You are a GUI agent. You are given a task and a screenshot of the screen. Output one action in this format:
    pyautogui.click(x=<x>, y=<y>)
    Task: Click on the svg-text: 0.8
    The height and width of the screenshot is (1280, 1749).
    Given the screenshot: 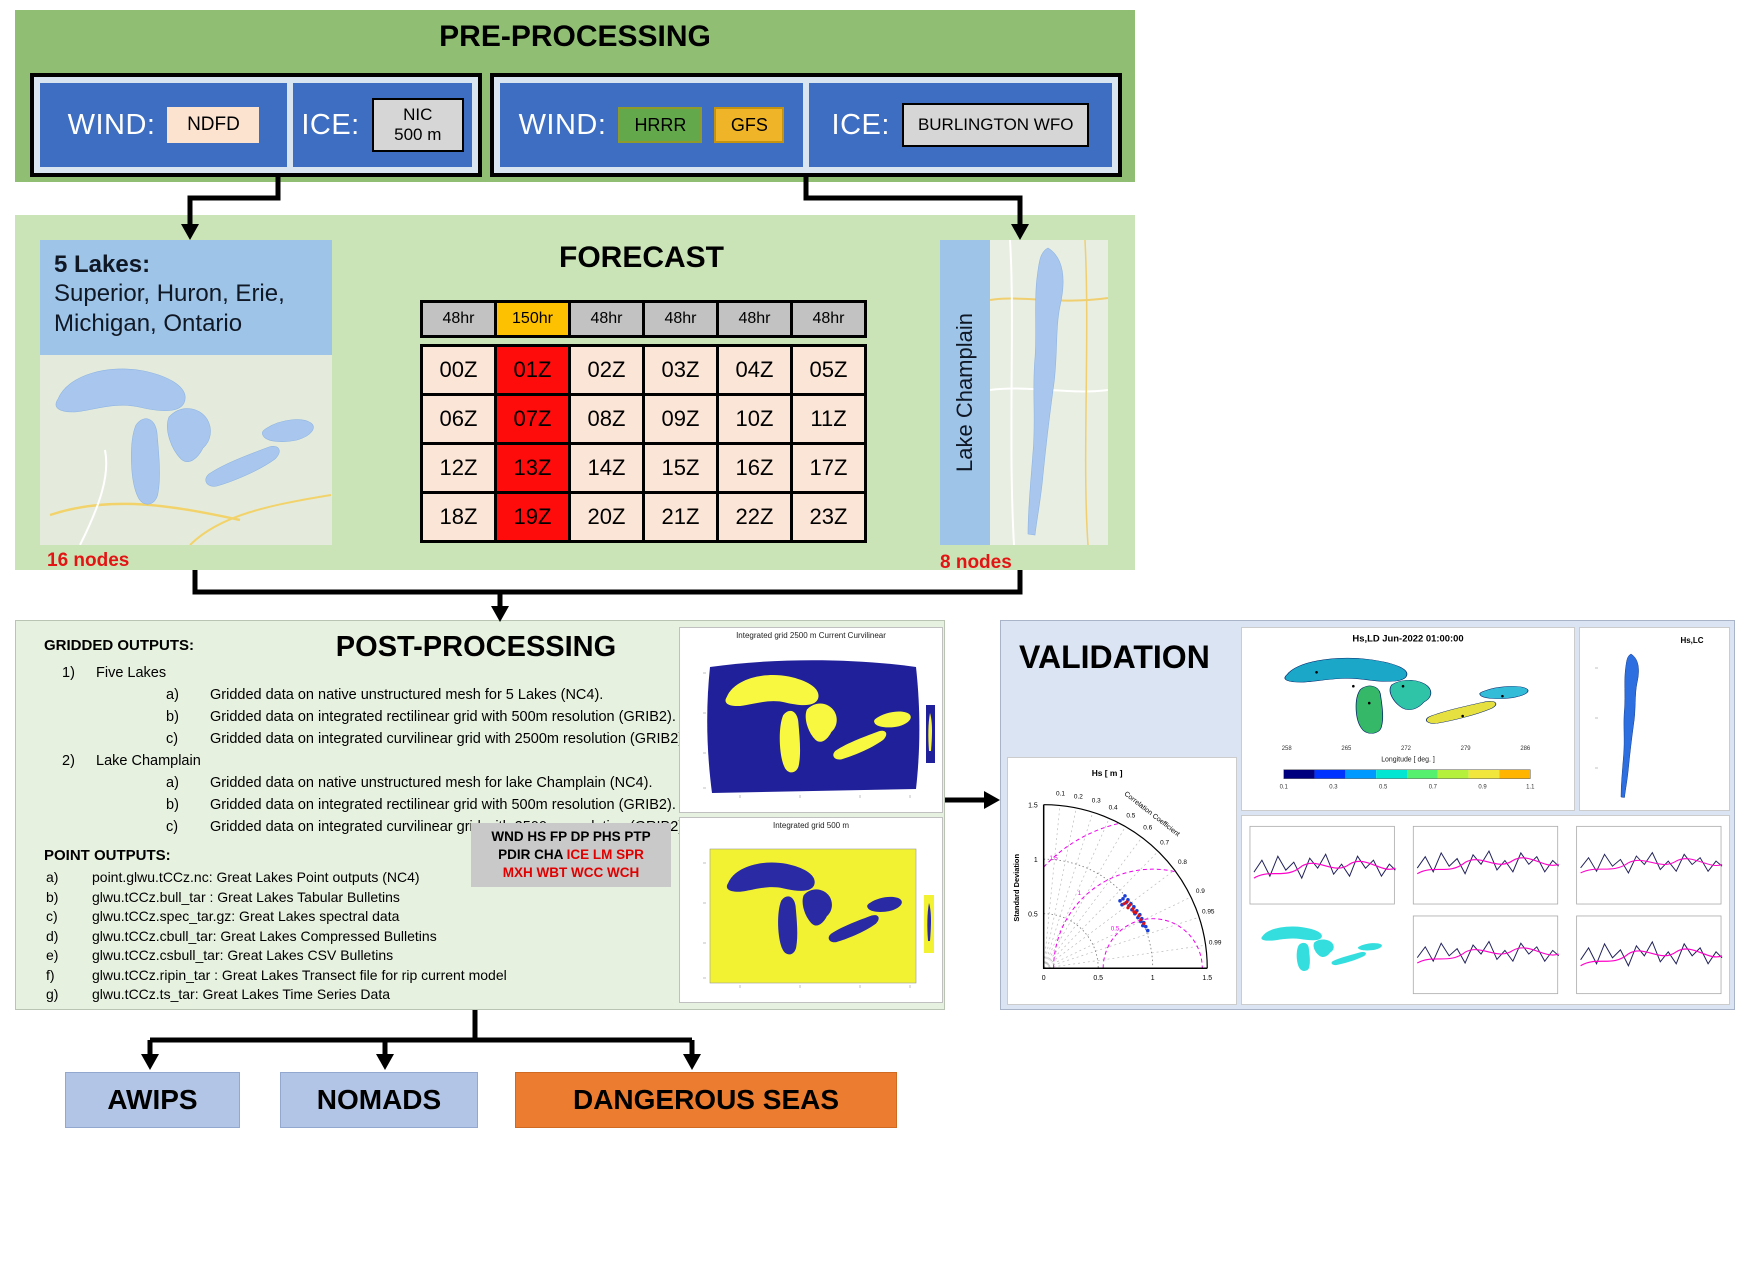 What is the action you would take?
    pyautogui.click(x=1182, y=862)
    